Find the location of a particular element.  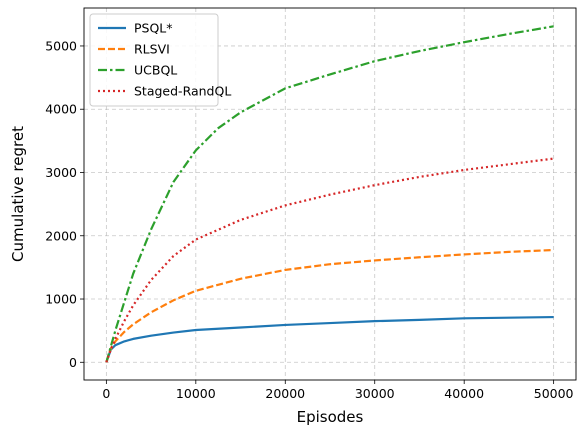

legend-label: Staged-RandQL is located at coordinates (182, 91).